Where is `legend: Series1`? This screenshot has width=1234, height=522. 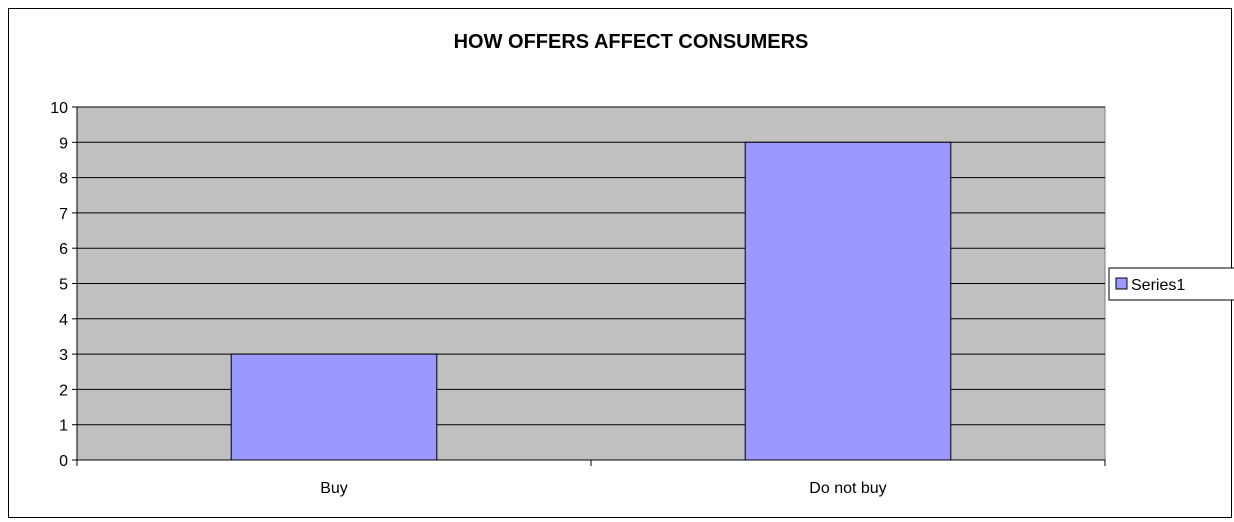
legend: Series1 is located at coordinates (1171, 284).